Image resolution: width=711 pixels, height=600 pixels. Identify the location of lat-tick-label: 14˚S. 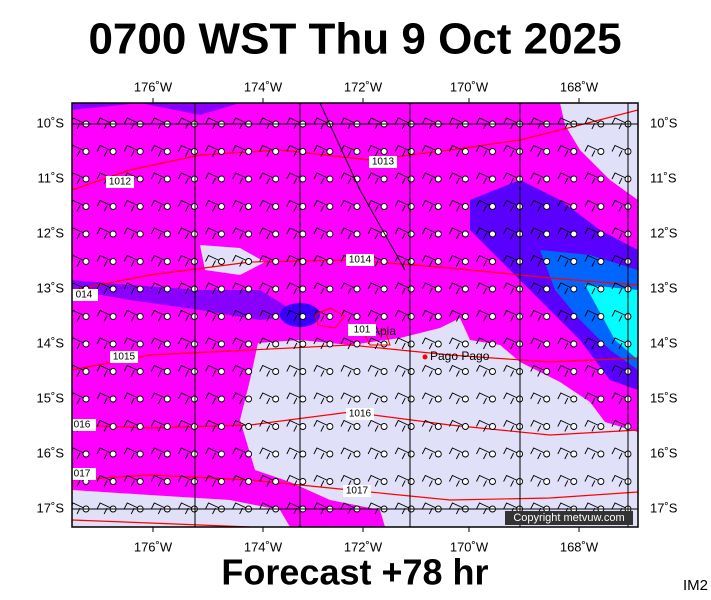
(51, 342).